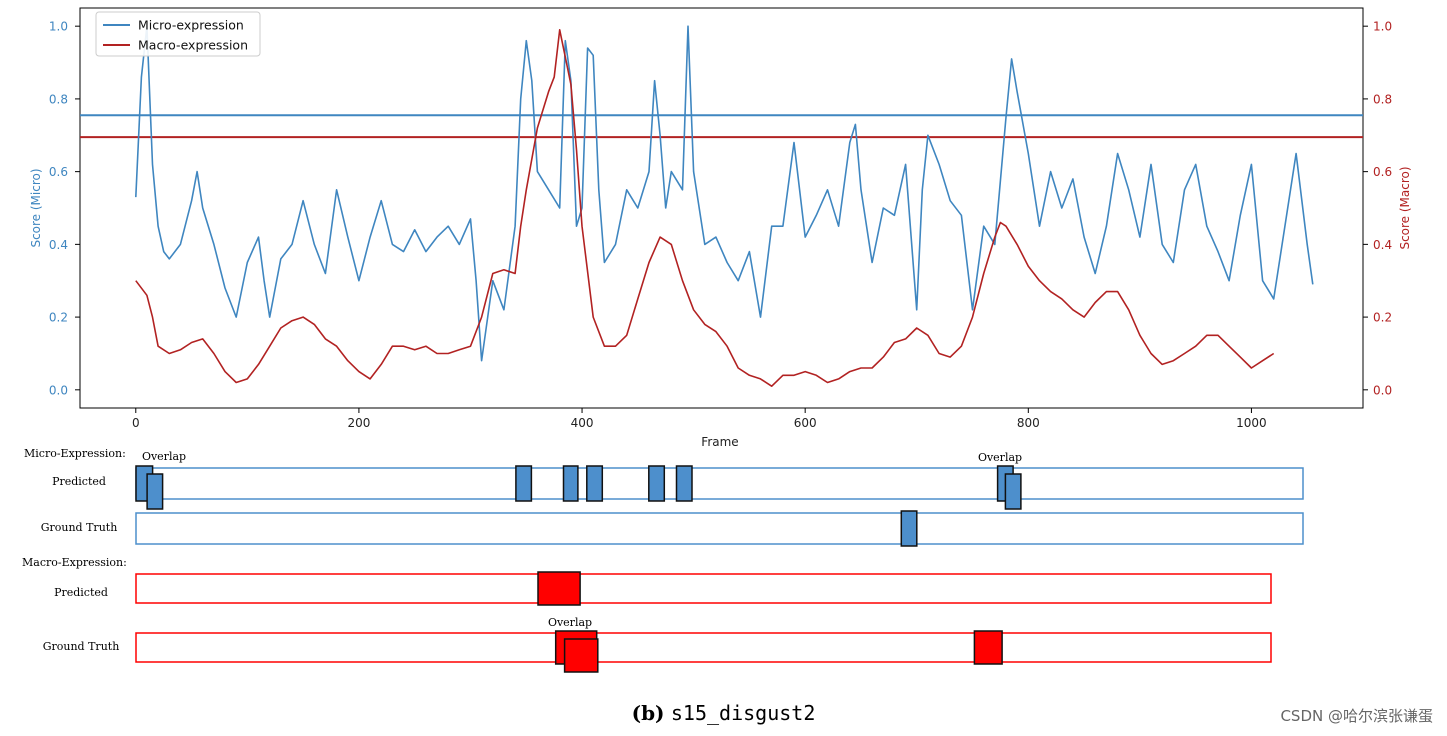 The height and width of the screenshot is (736, 1447). Describe the element at coordinates (743, 713) in the screenshot. I see `caption-name: s15_disgust2` at that location.